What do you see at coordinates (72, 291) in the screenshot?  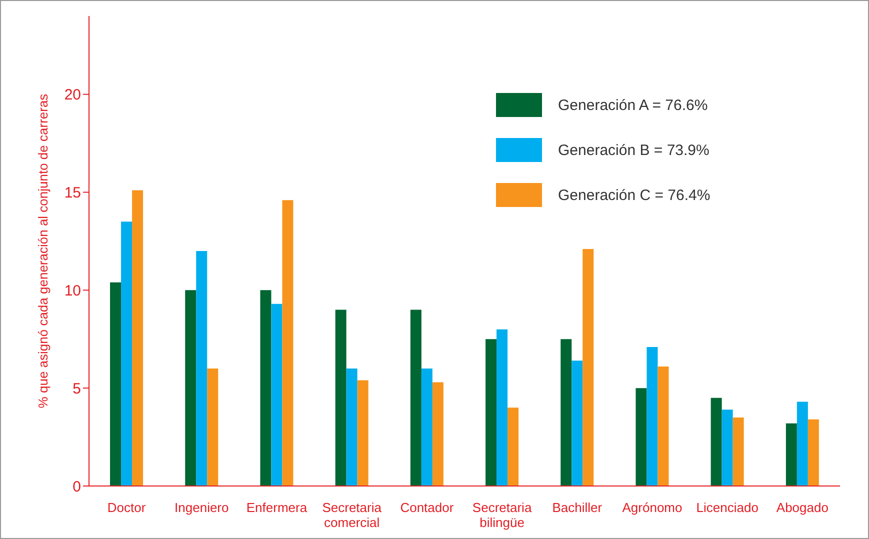 I see `y-tick-label: 10` at bounding box center [72, 291].